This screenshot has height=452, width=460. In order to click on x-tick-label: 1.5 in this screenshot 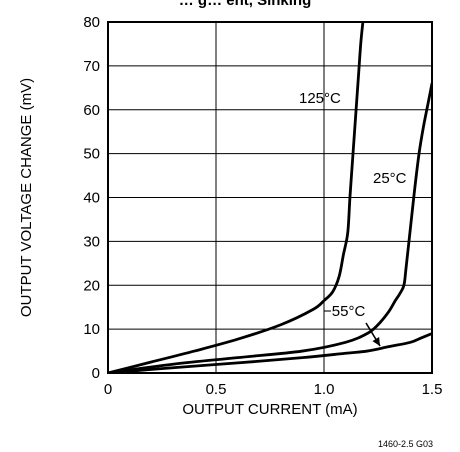, I will do `click(432, 389)`.